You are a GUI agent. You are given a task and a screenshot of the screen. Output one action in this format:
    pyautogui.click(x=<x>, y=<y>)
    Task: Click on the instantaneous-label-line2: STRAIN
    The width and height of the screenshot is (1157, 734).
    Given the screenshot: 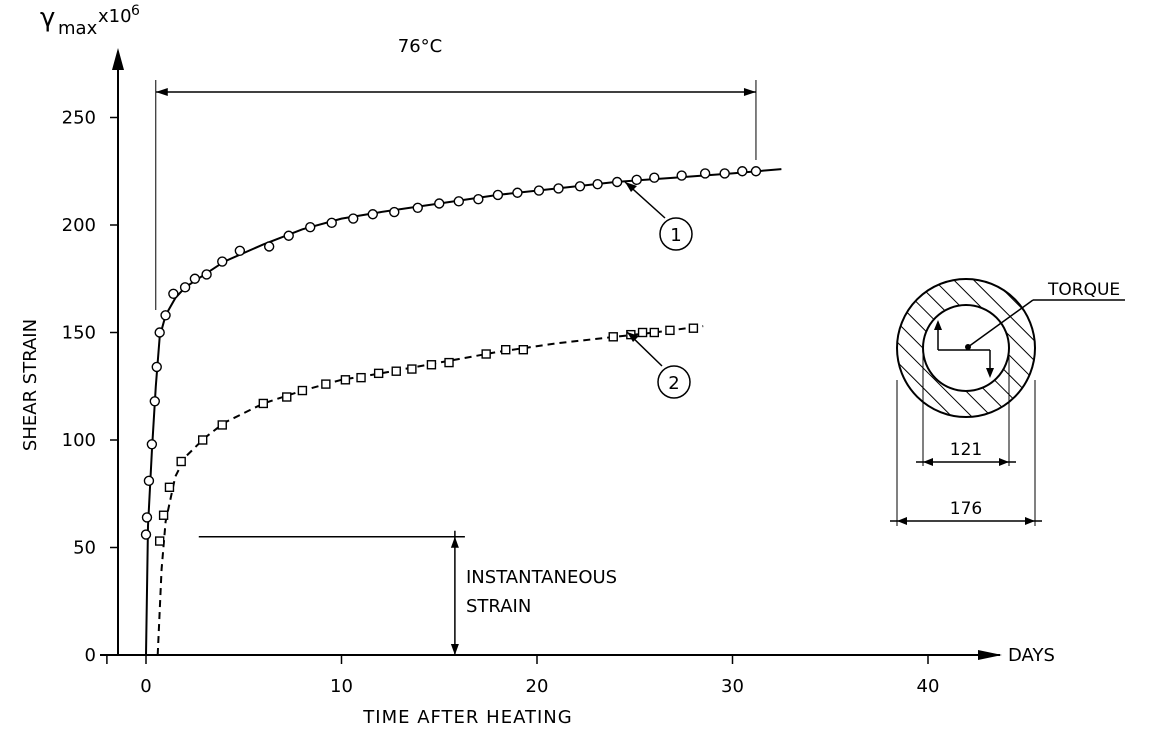 What is the action you would take?
    pyautogui.click(x=498, y=606)
    